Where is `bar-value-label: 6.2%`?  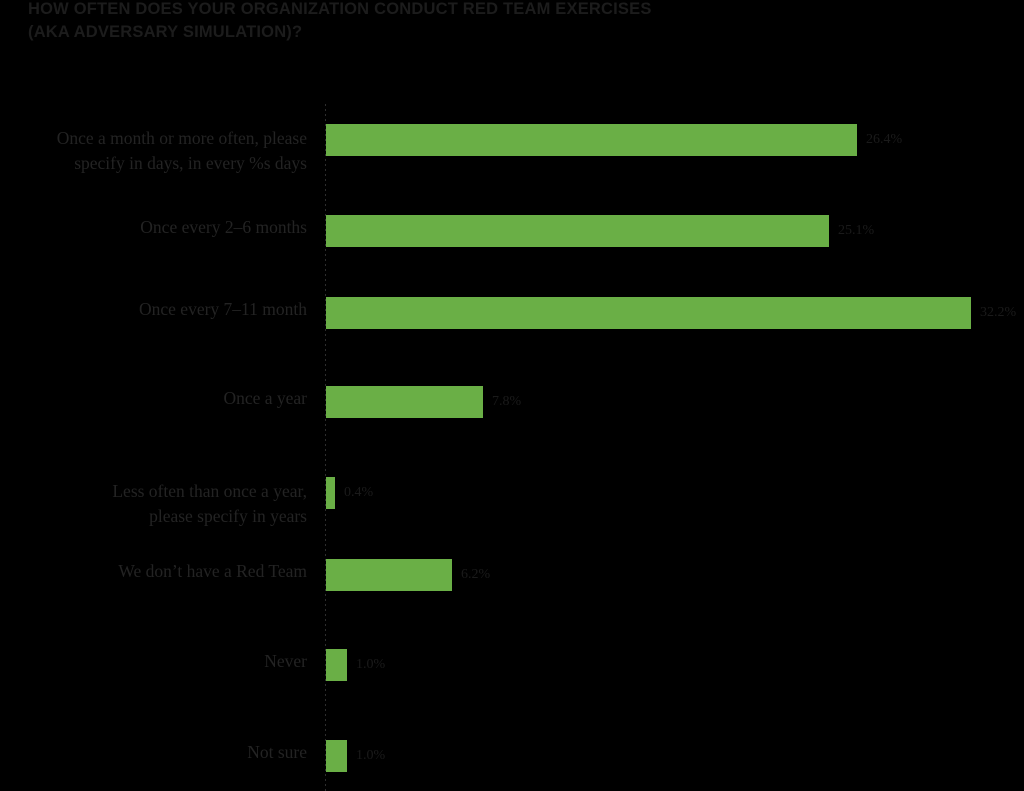 bar-value-label: 6.2% is located at coordinates (476, 574).